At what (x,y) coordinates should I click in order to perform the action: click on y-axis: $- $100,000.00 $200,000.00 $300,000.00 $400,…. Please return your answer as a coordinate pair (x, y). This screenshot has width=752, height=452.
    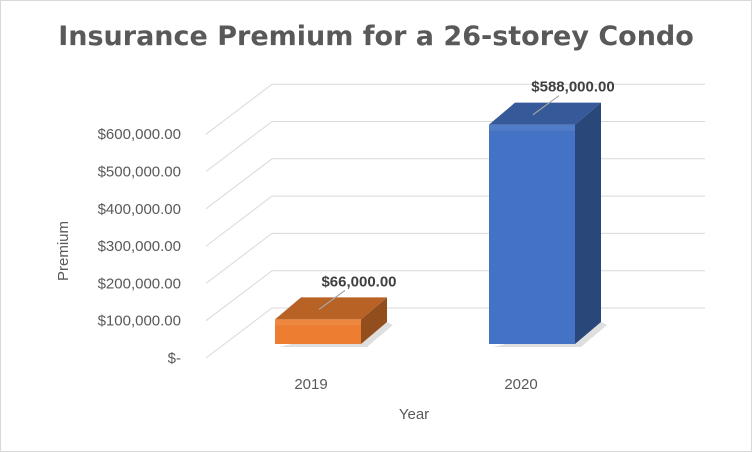
    Looking at the image, I should click on (139, 246).